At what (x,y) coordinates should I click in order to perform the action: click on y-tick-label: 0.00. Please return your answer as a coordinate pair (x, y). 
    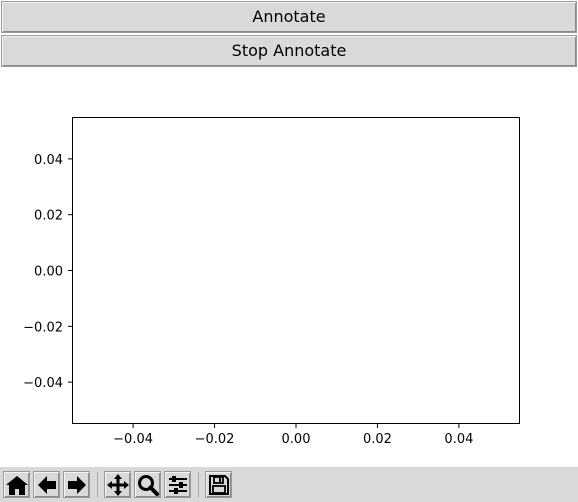
    Looking at the image, I should click on (48, 272).